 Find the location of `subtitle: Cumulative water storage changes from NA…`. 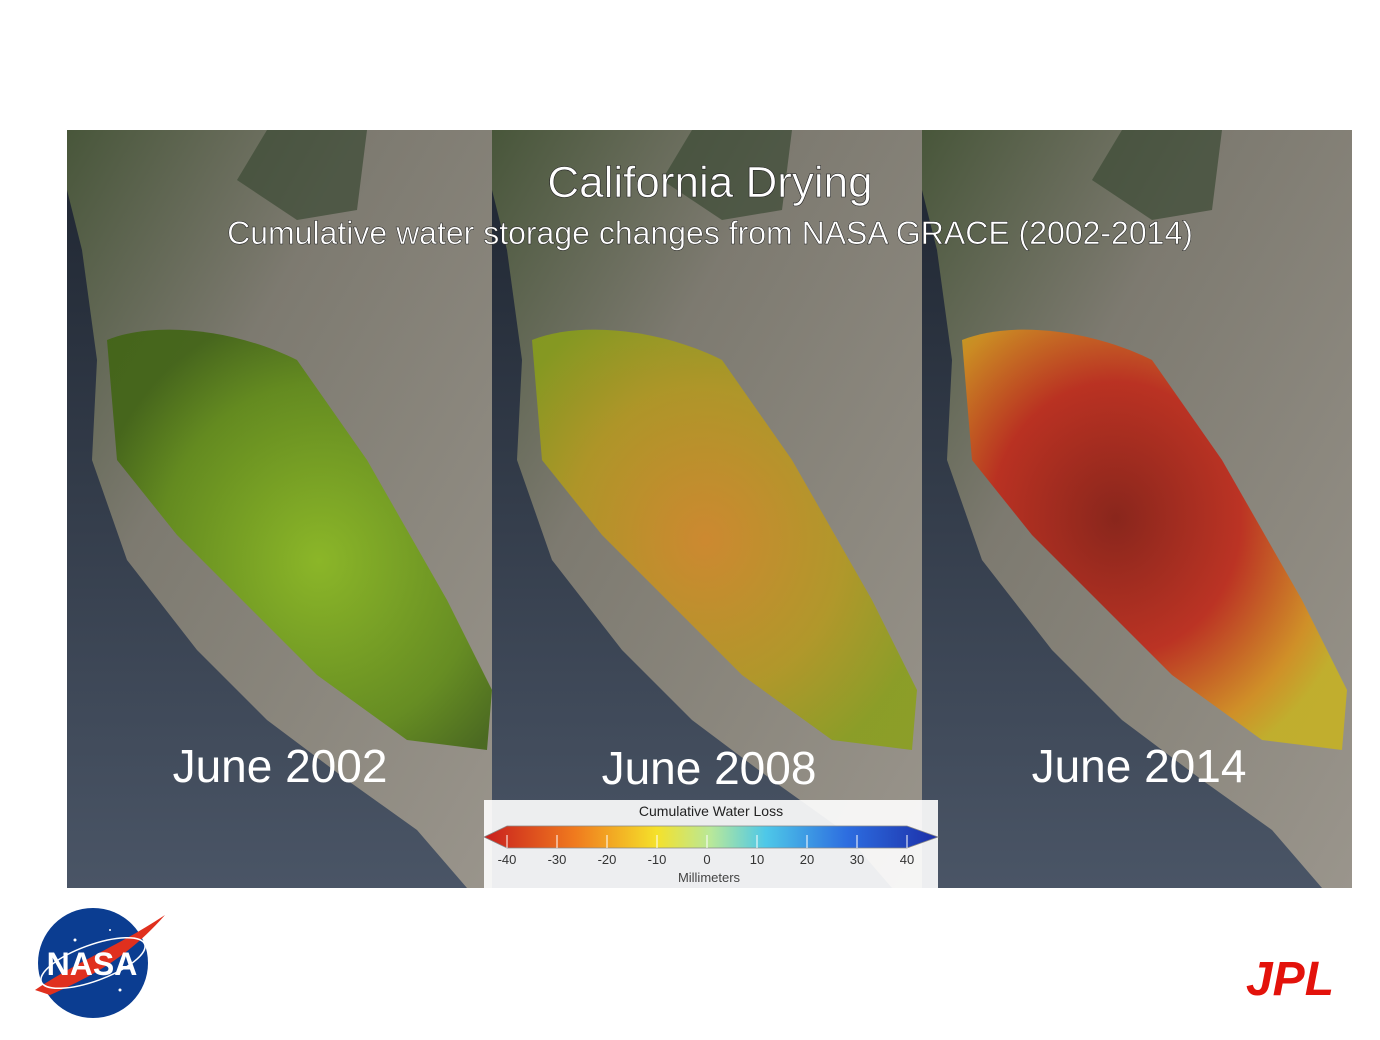

subtitle: Cumulative water storage changes from NA… is located at coordinates (710, 233).